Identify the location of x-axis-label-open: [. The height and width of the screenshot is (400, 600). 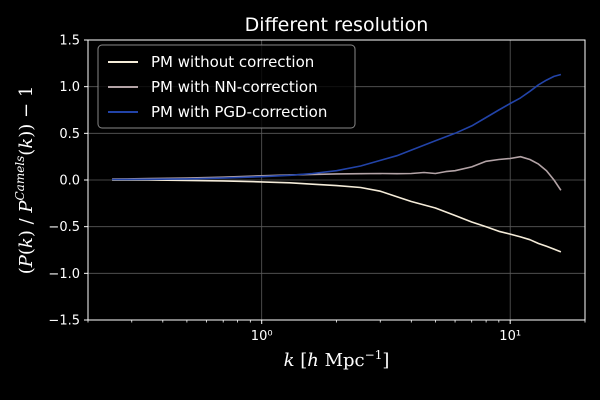
(301, 360).